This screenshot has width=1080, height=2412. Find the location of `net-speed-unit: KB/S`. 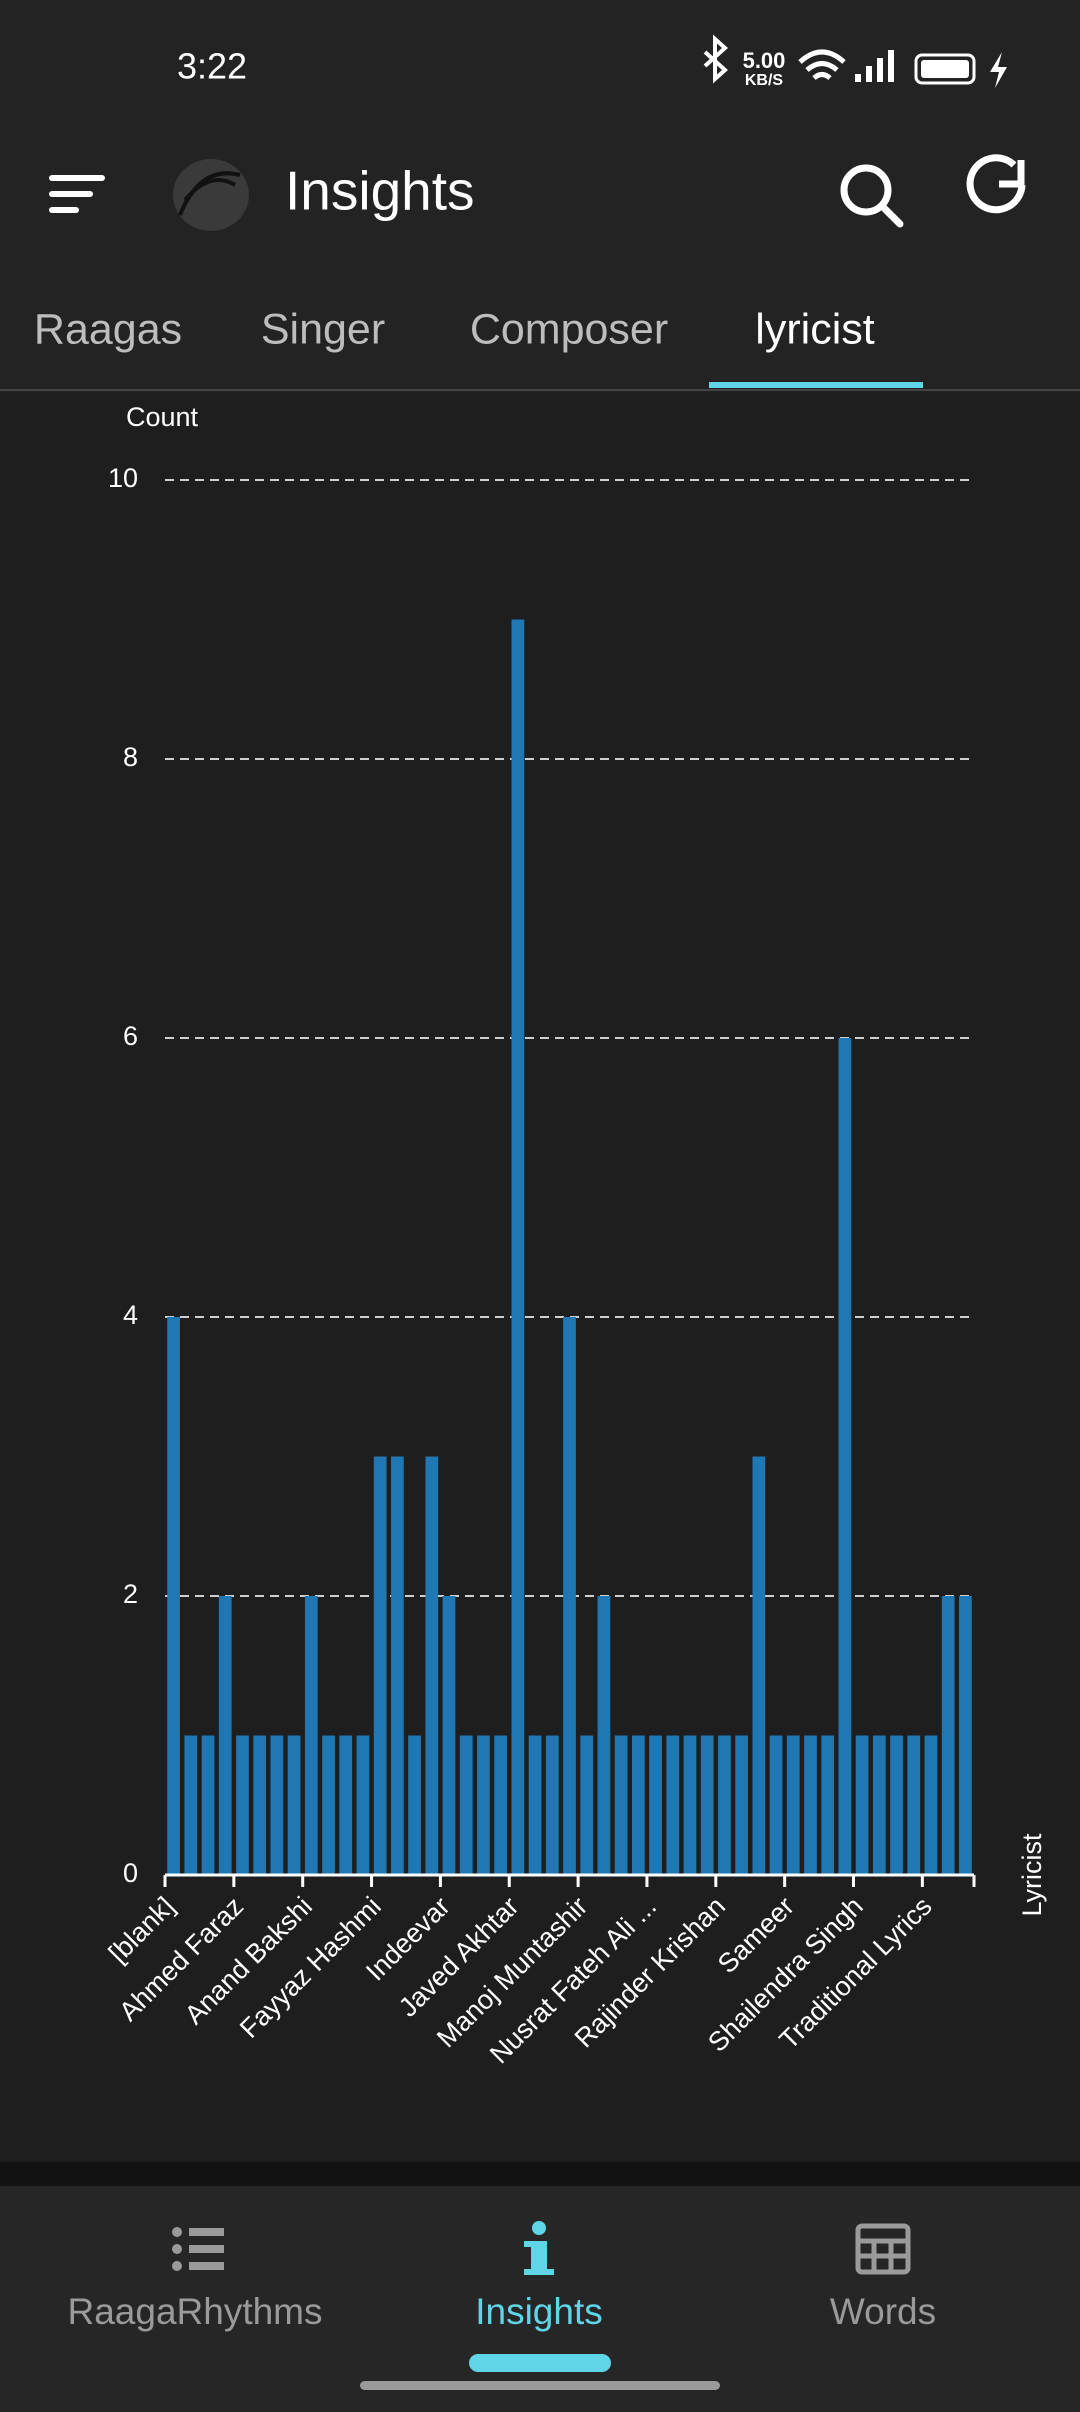

net-speed-unit: KB/S is located at coordinates (764, 80).